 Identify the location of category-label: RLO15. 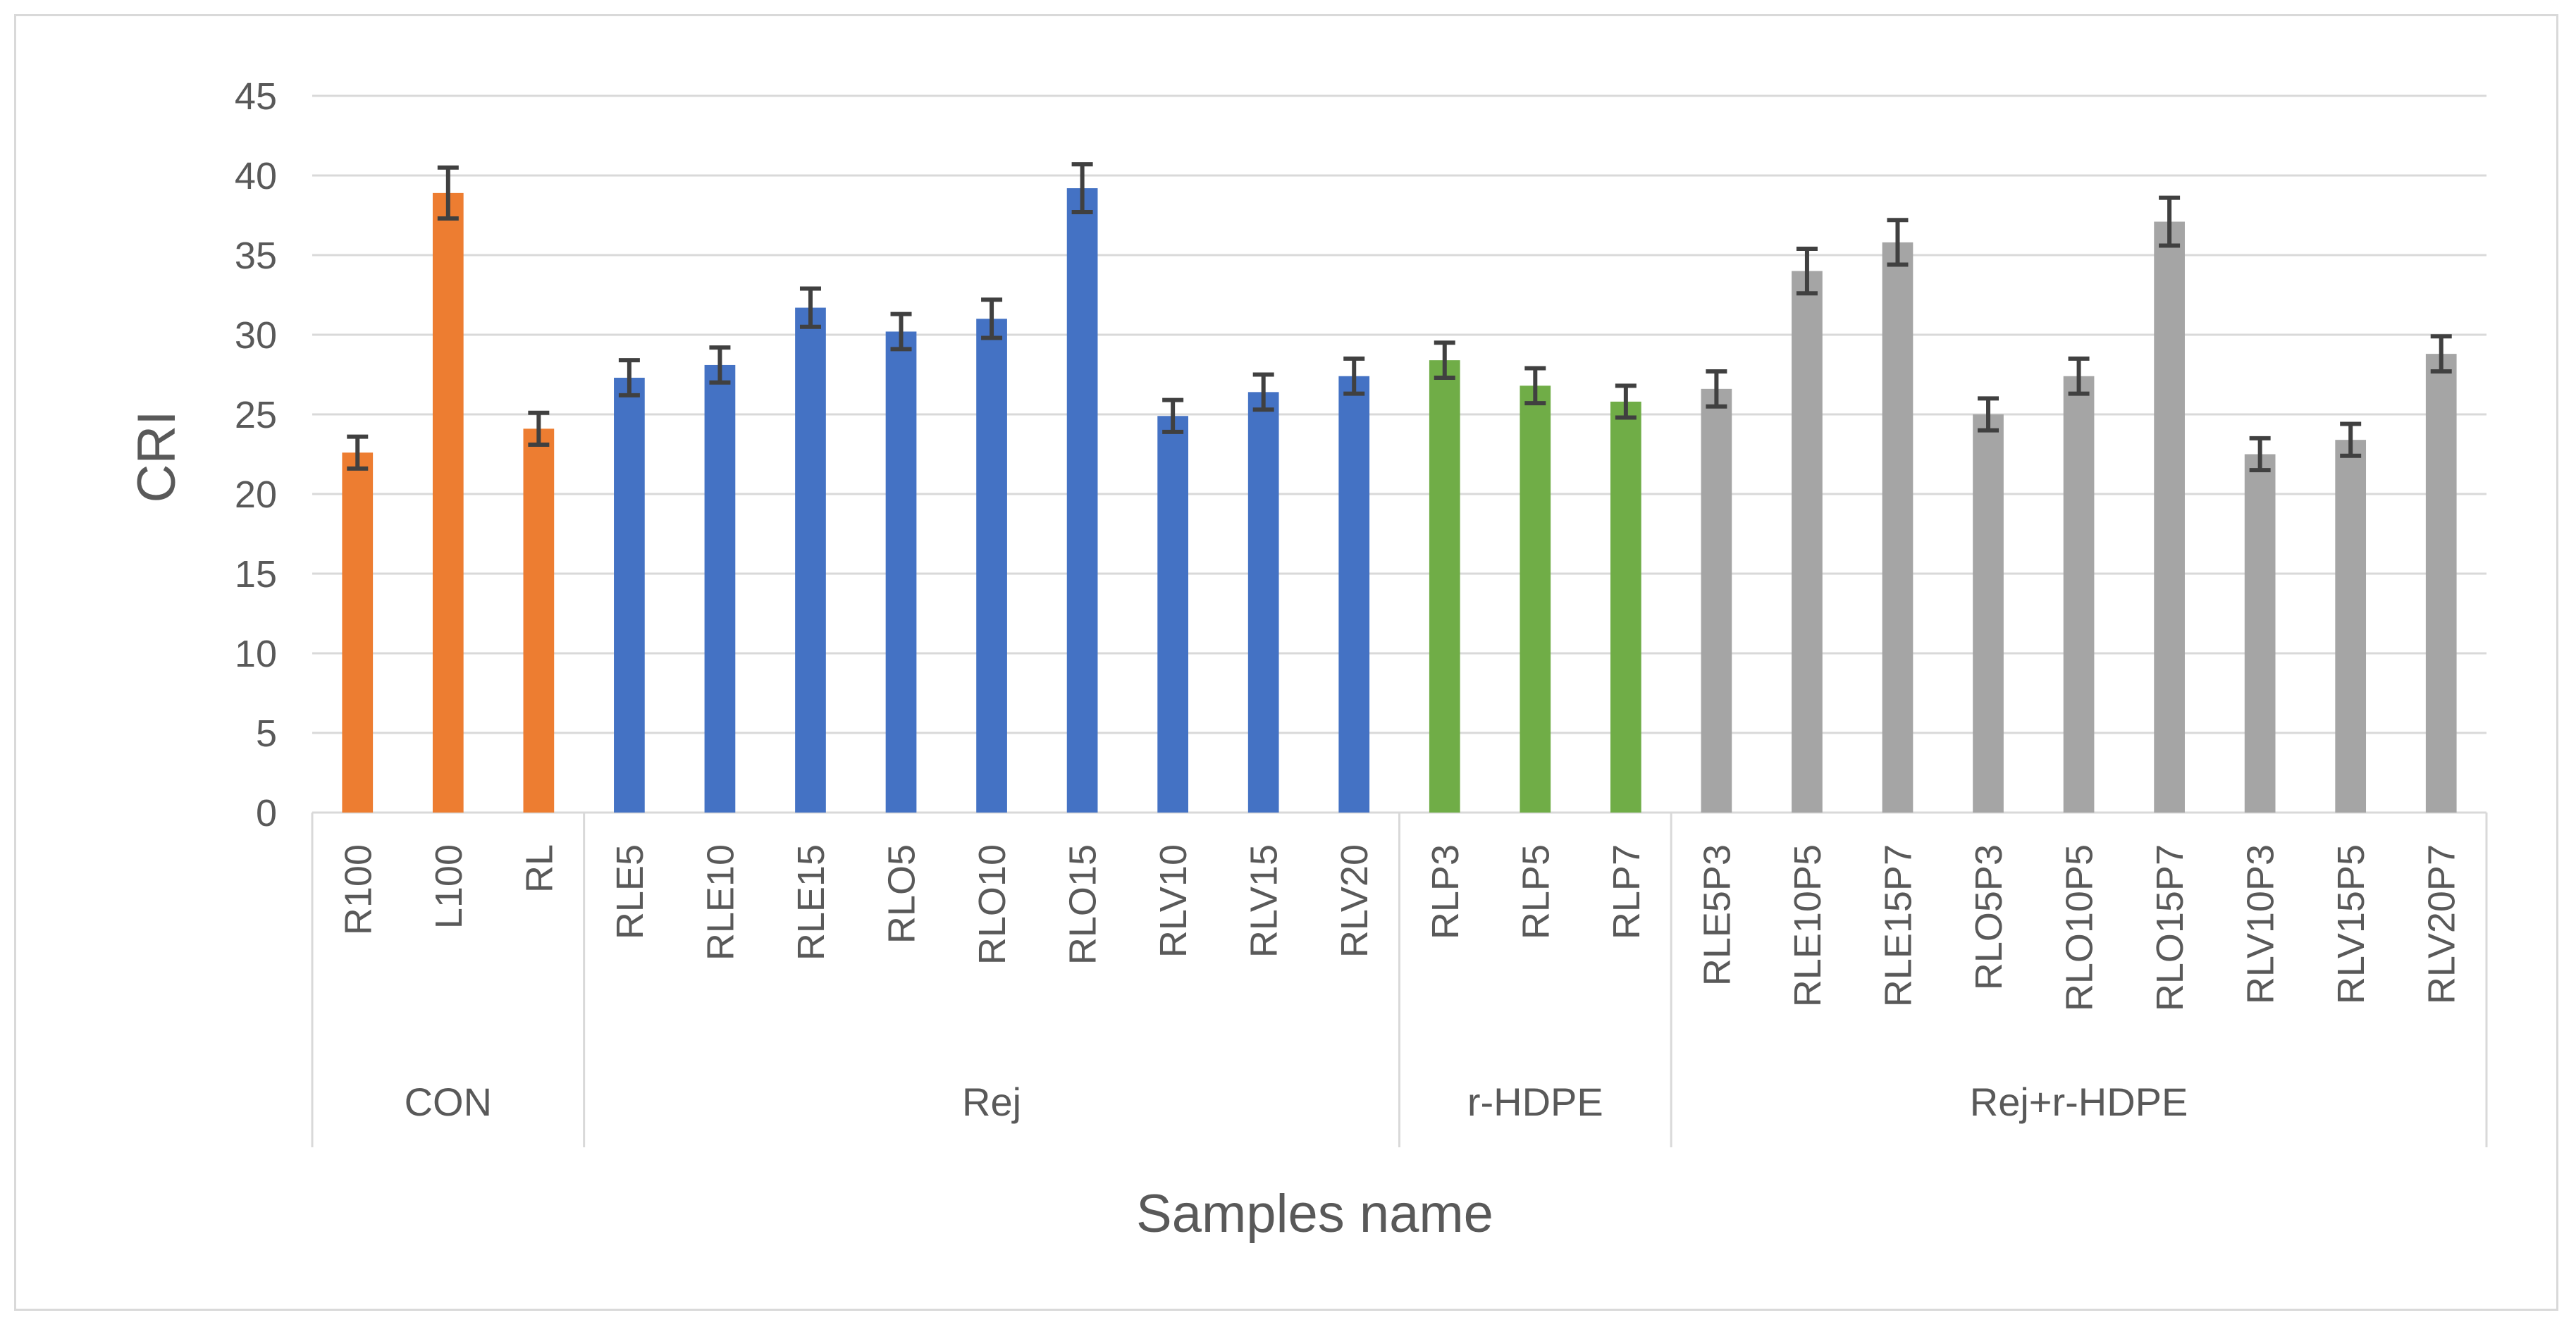
(1083, 904).